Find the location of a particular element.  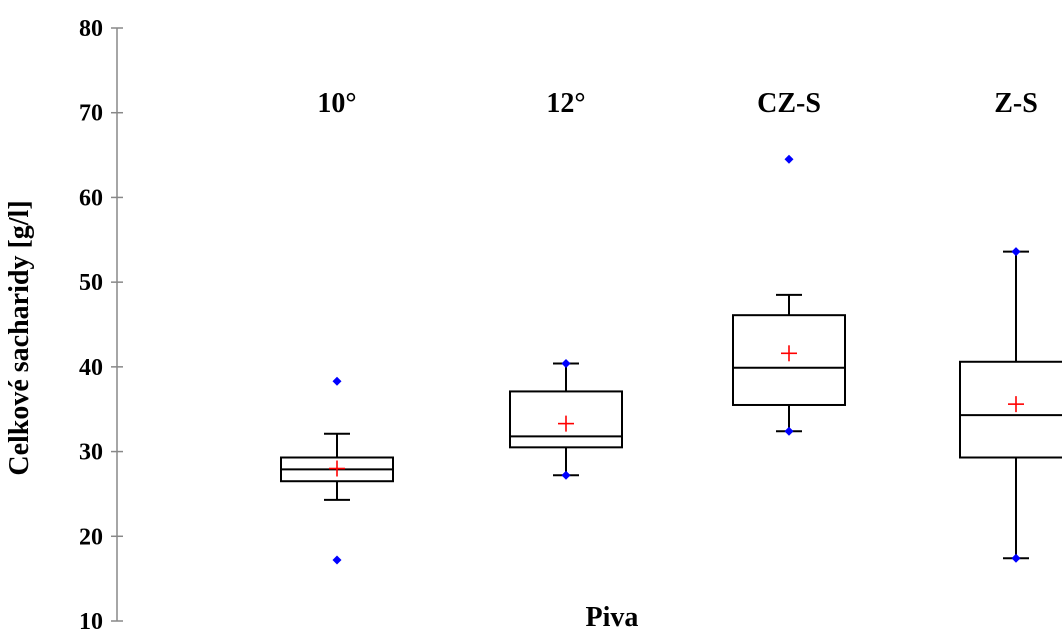

y-axis: 10 20 30 40 50 60 70 80 is located at coordinates (101, 325).